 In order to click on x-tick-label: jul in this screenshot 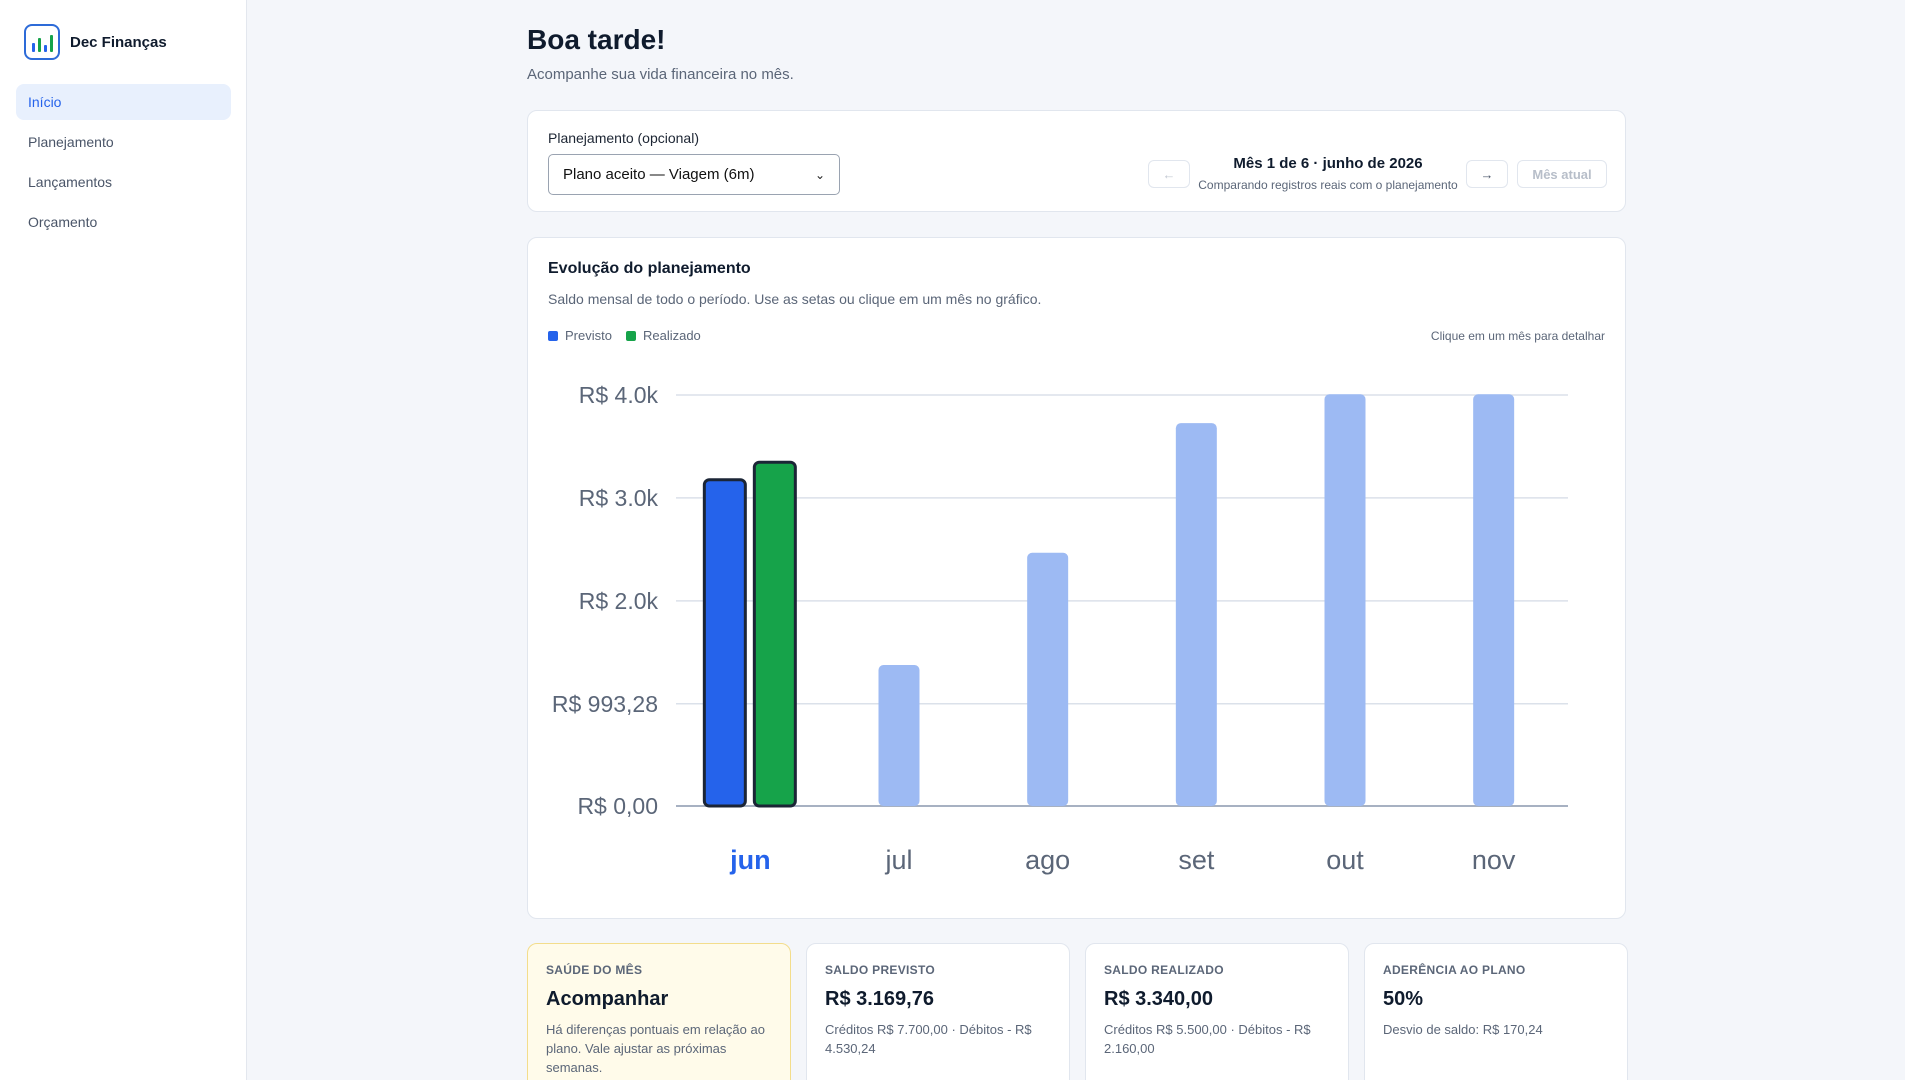, I will do `click(898, 860)`.